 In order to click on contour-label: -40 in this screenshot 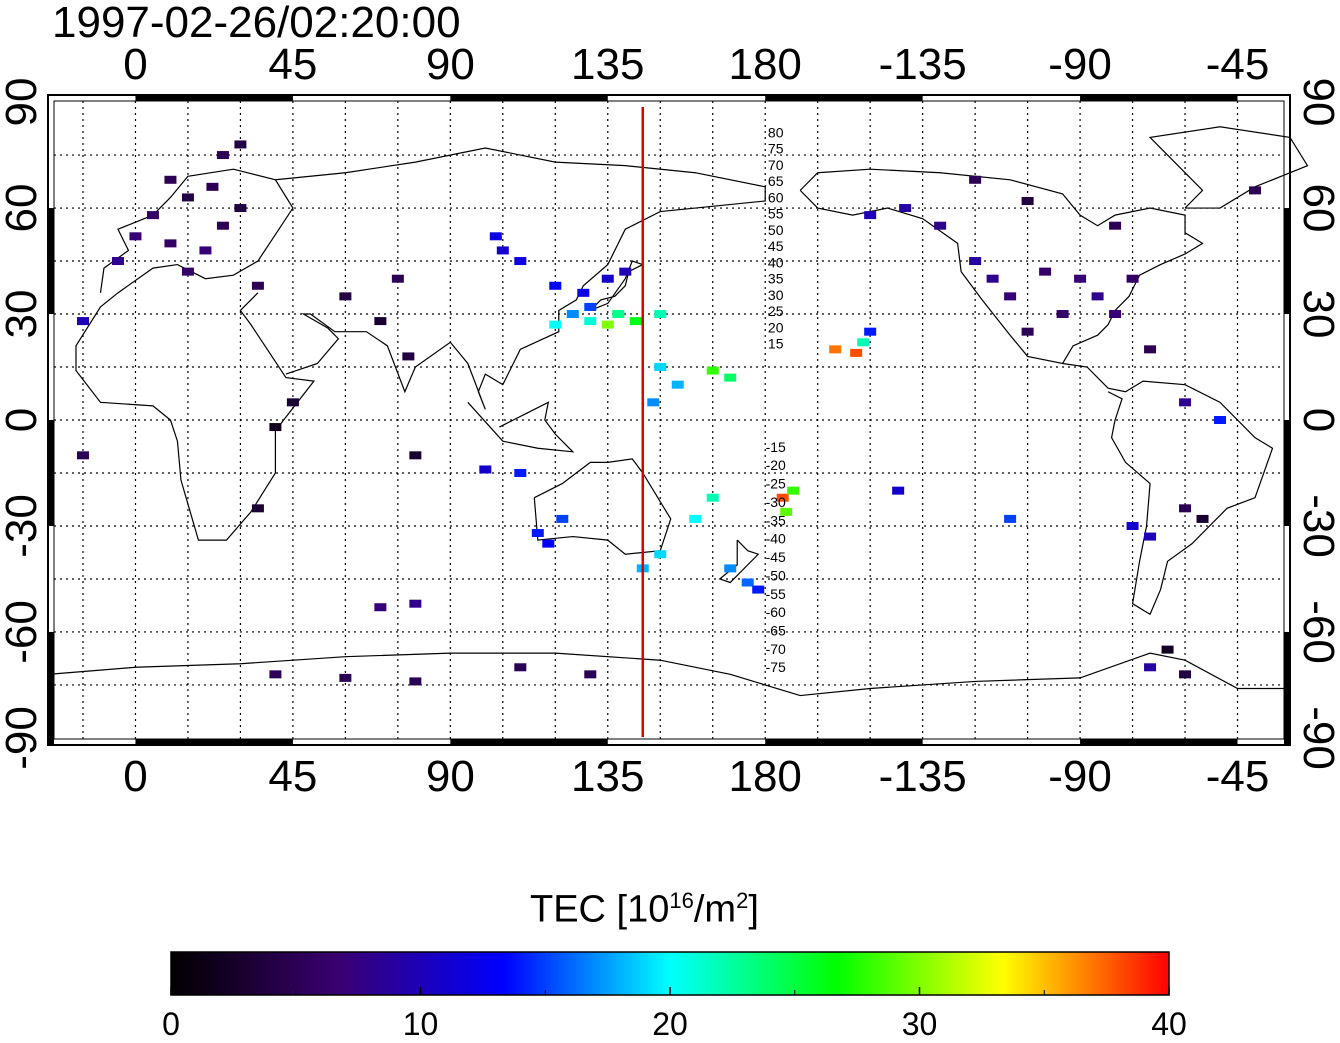, I will do `click(776, 539)`.